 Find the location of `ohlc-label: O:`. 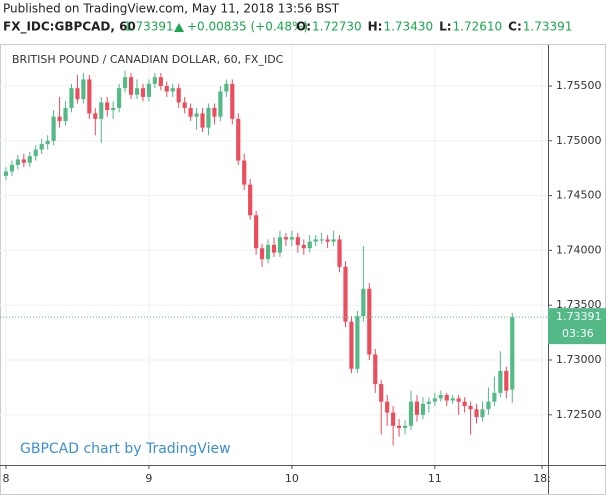

ohlc-label: O: is located at coordinates (303, 27).